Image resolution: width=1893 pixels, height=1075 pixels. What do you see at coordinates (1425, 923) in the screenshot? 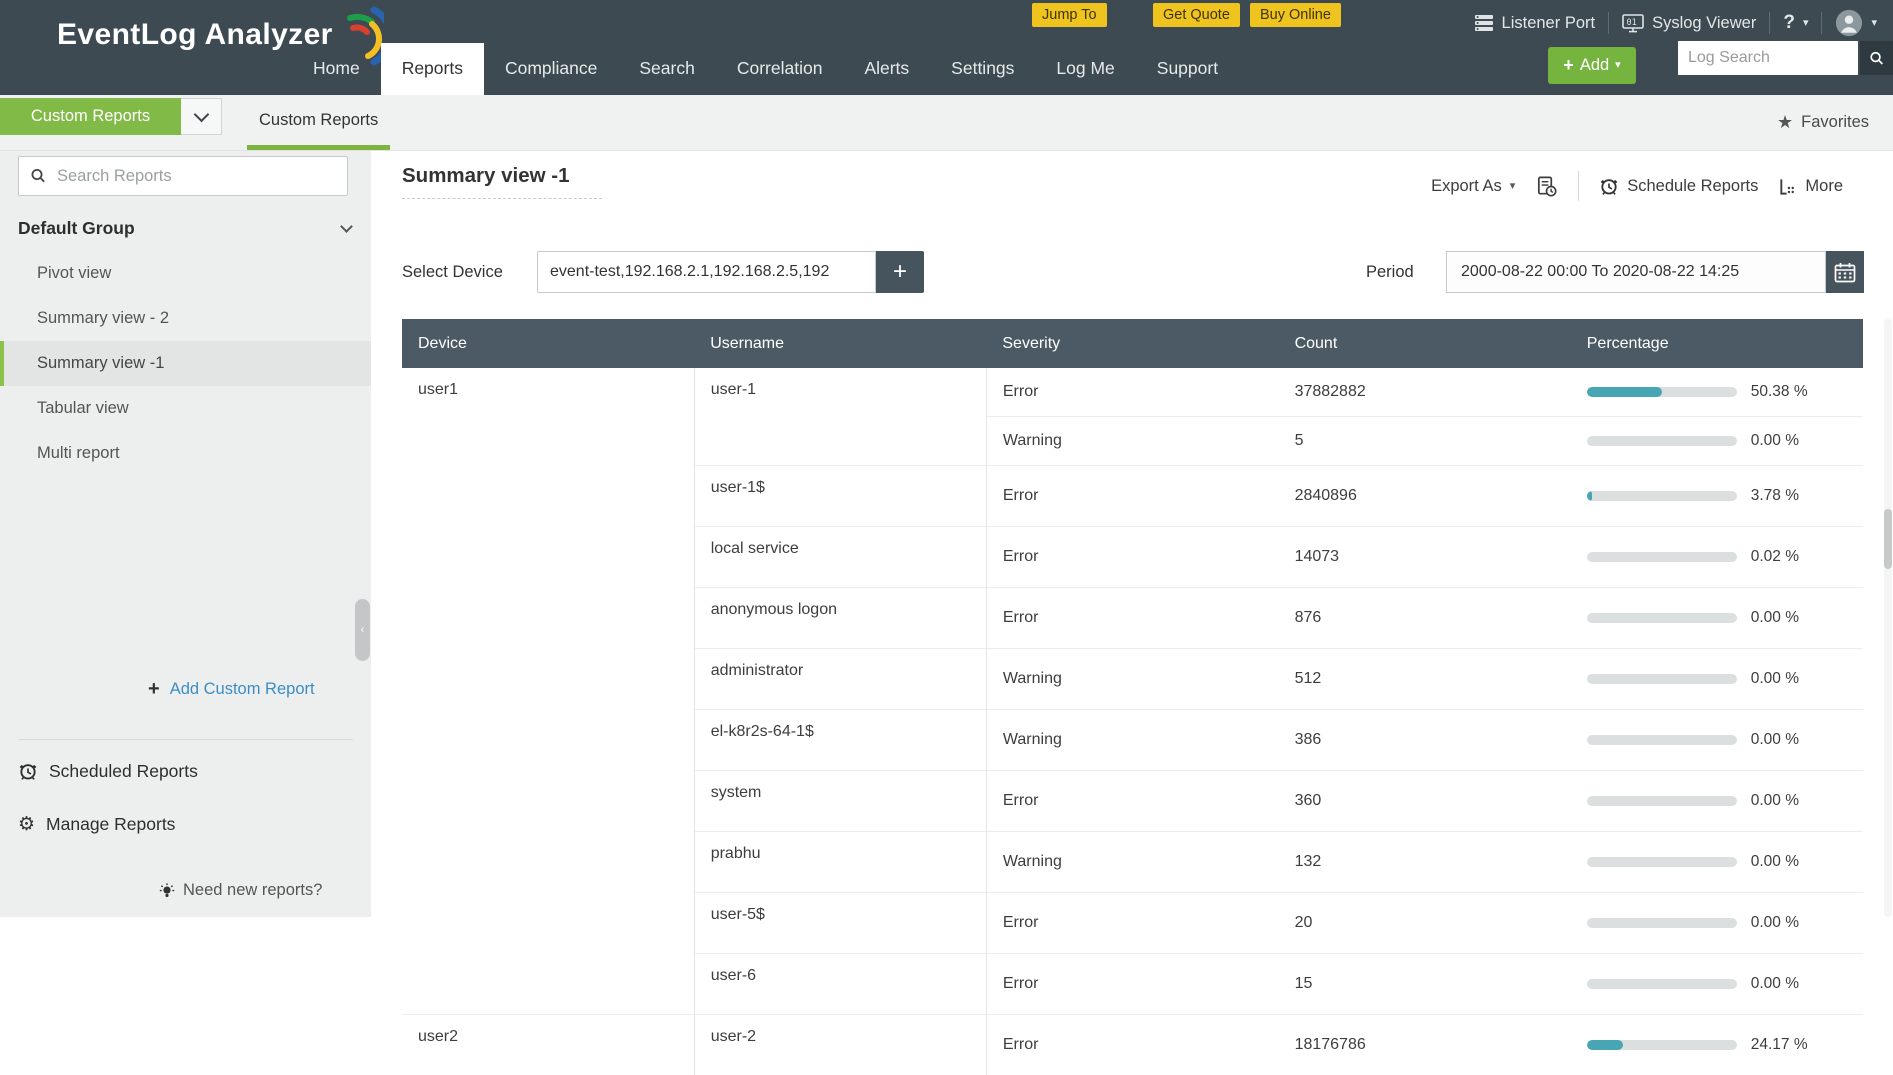
I see `count-cell: 20` at bounding box center [1425, 923].